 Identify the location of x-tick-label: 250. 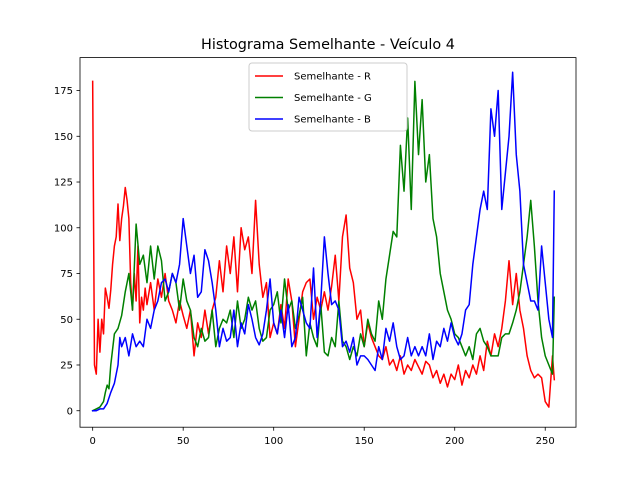
(545, 441).